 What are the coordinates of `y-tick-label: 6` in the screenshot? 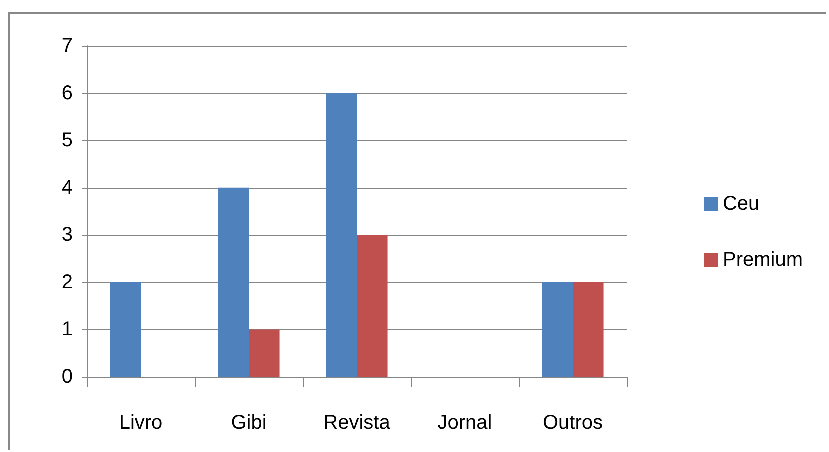 It's located at (67, 93).